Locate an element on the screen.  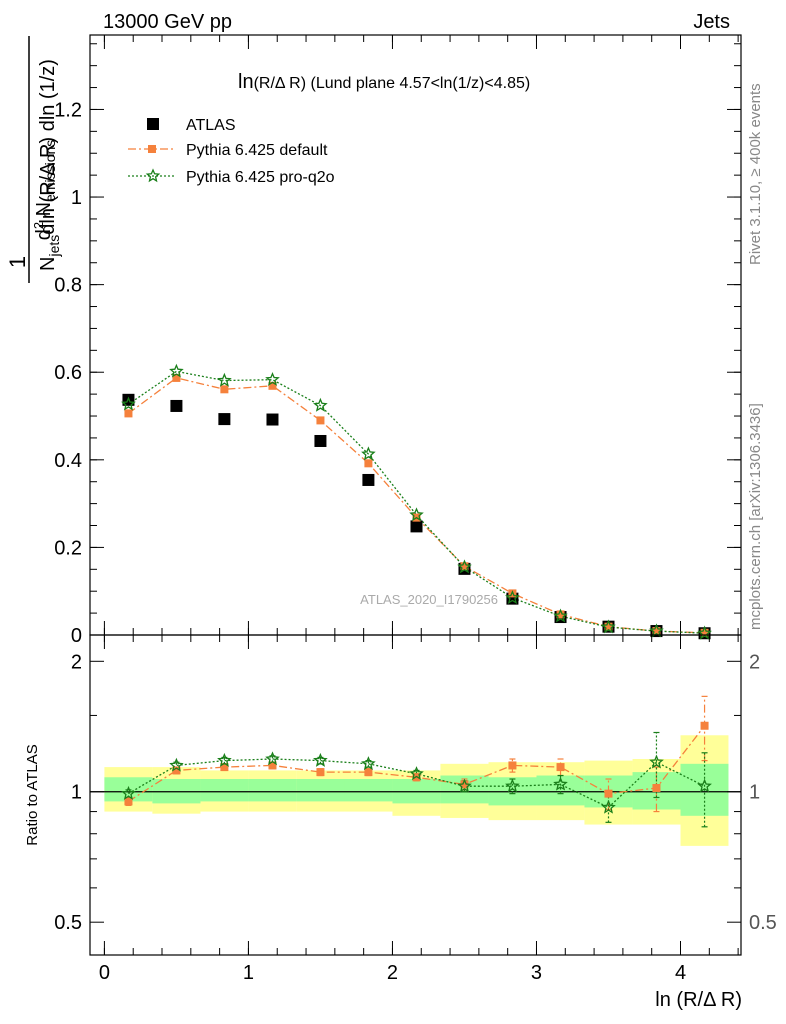
main-ytick-label: 0.2 is located at coordinates (68, 548).